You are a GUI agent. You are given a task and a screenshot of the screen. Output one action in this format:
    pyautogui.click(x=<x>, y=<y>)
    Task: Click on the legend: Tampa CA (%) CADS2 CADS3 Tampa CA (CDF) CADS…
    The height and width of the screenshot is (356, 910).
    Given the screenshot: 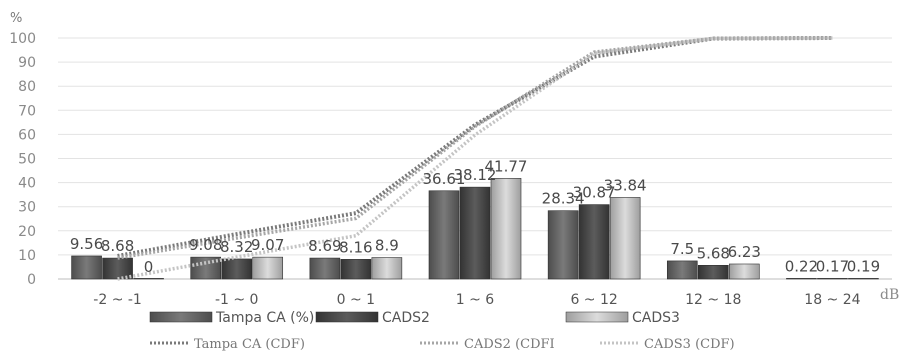 What is the action you would take?
    pyautogui.click(x=442, y=331)
    